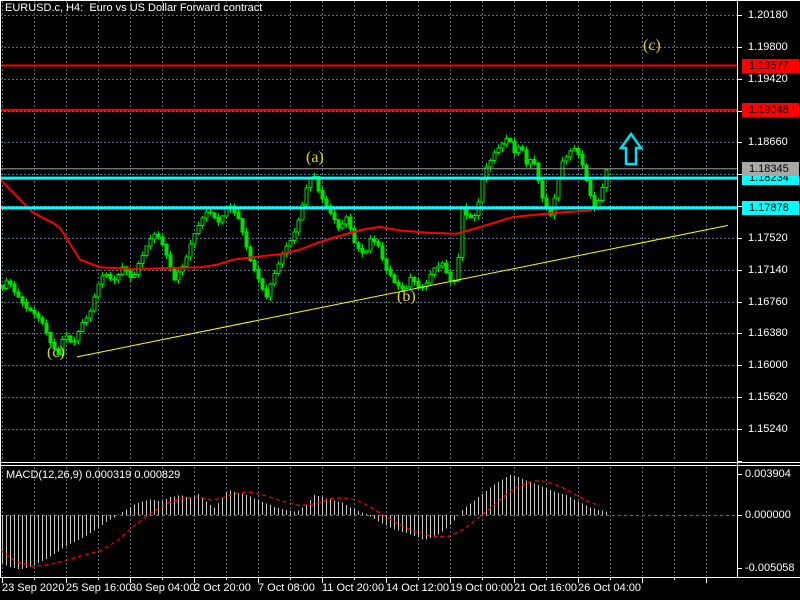  I want to click on time-axis-label: 2 Oct 20:00, so click(222, 588).